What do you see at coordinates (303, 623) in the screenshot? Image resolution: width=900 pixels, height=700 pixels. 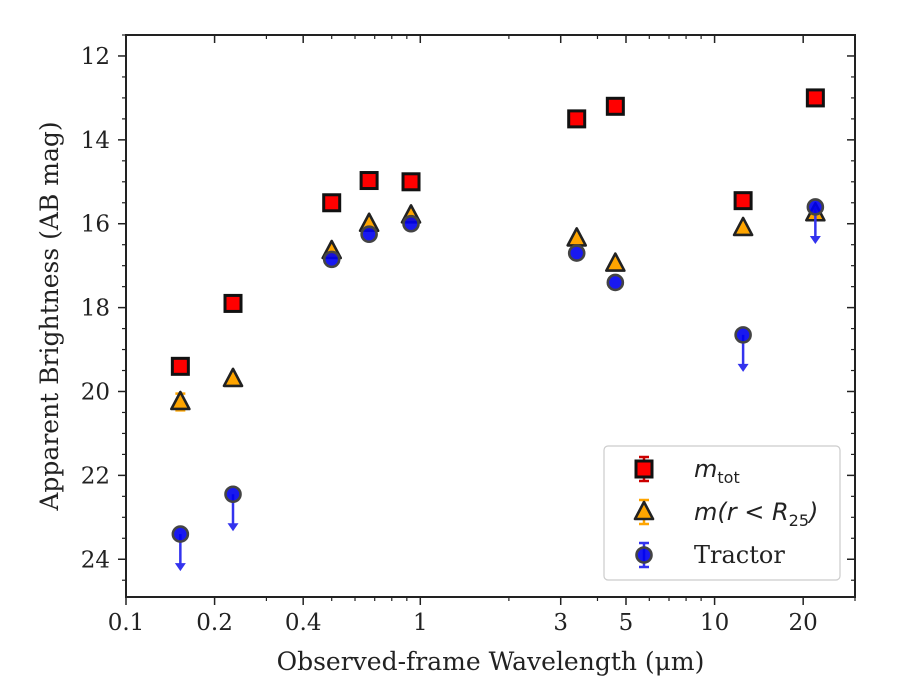 I see `x-tick-label: 0.4` at bounding box center [303, 623].